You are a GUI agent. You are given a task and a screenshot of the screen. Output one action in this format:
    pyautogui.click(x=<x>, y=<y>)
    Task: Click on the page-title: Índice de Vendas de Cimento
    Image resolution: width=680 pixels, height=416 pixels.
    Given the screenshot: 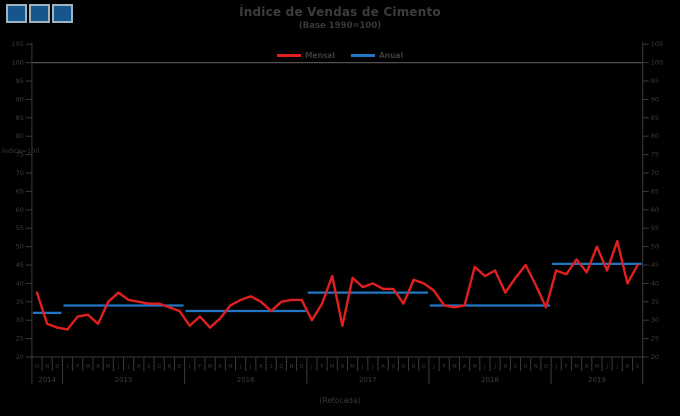 What is the action you would take?
    pyautogui.click(x=340, y=12)
    